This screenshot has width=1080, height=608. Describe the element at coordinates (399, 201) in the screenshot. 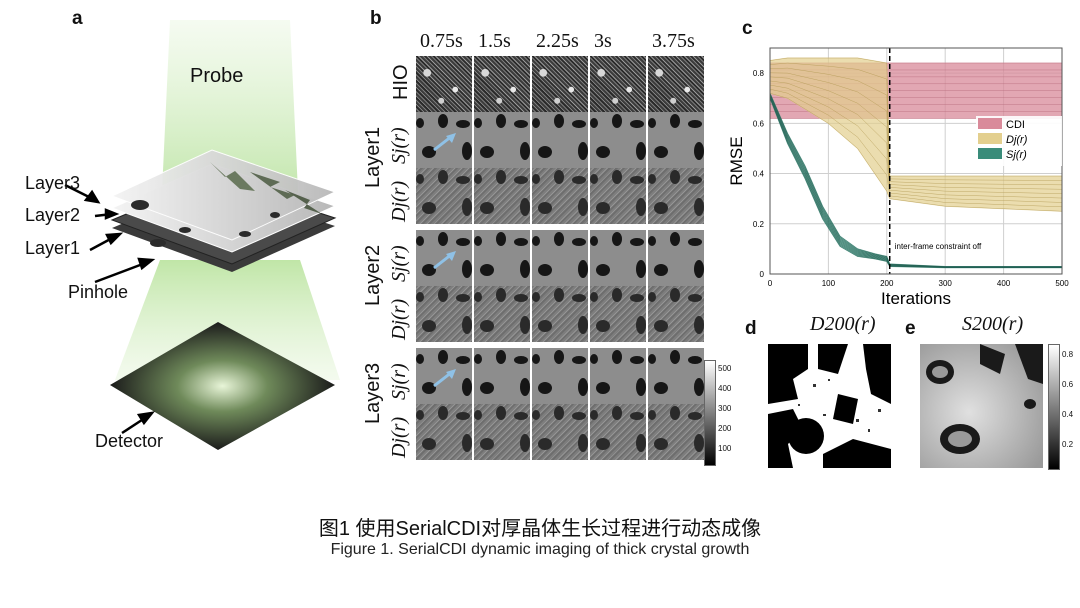

I see `dj-row-label: Dj(r)` at that location.